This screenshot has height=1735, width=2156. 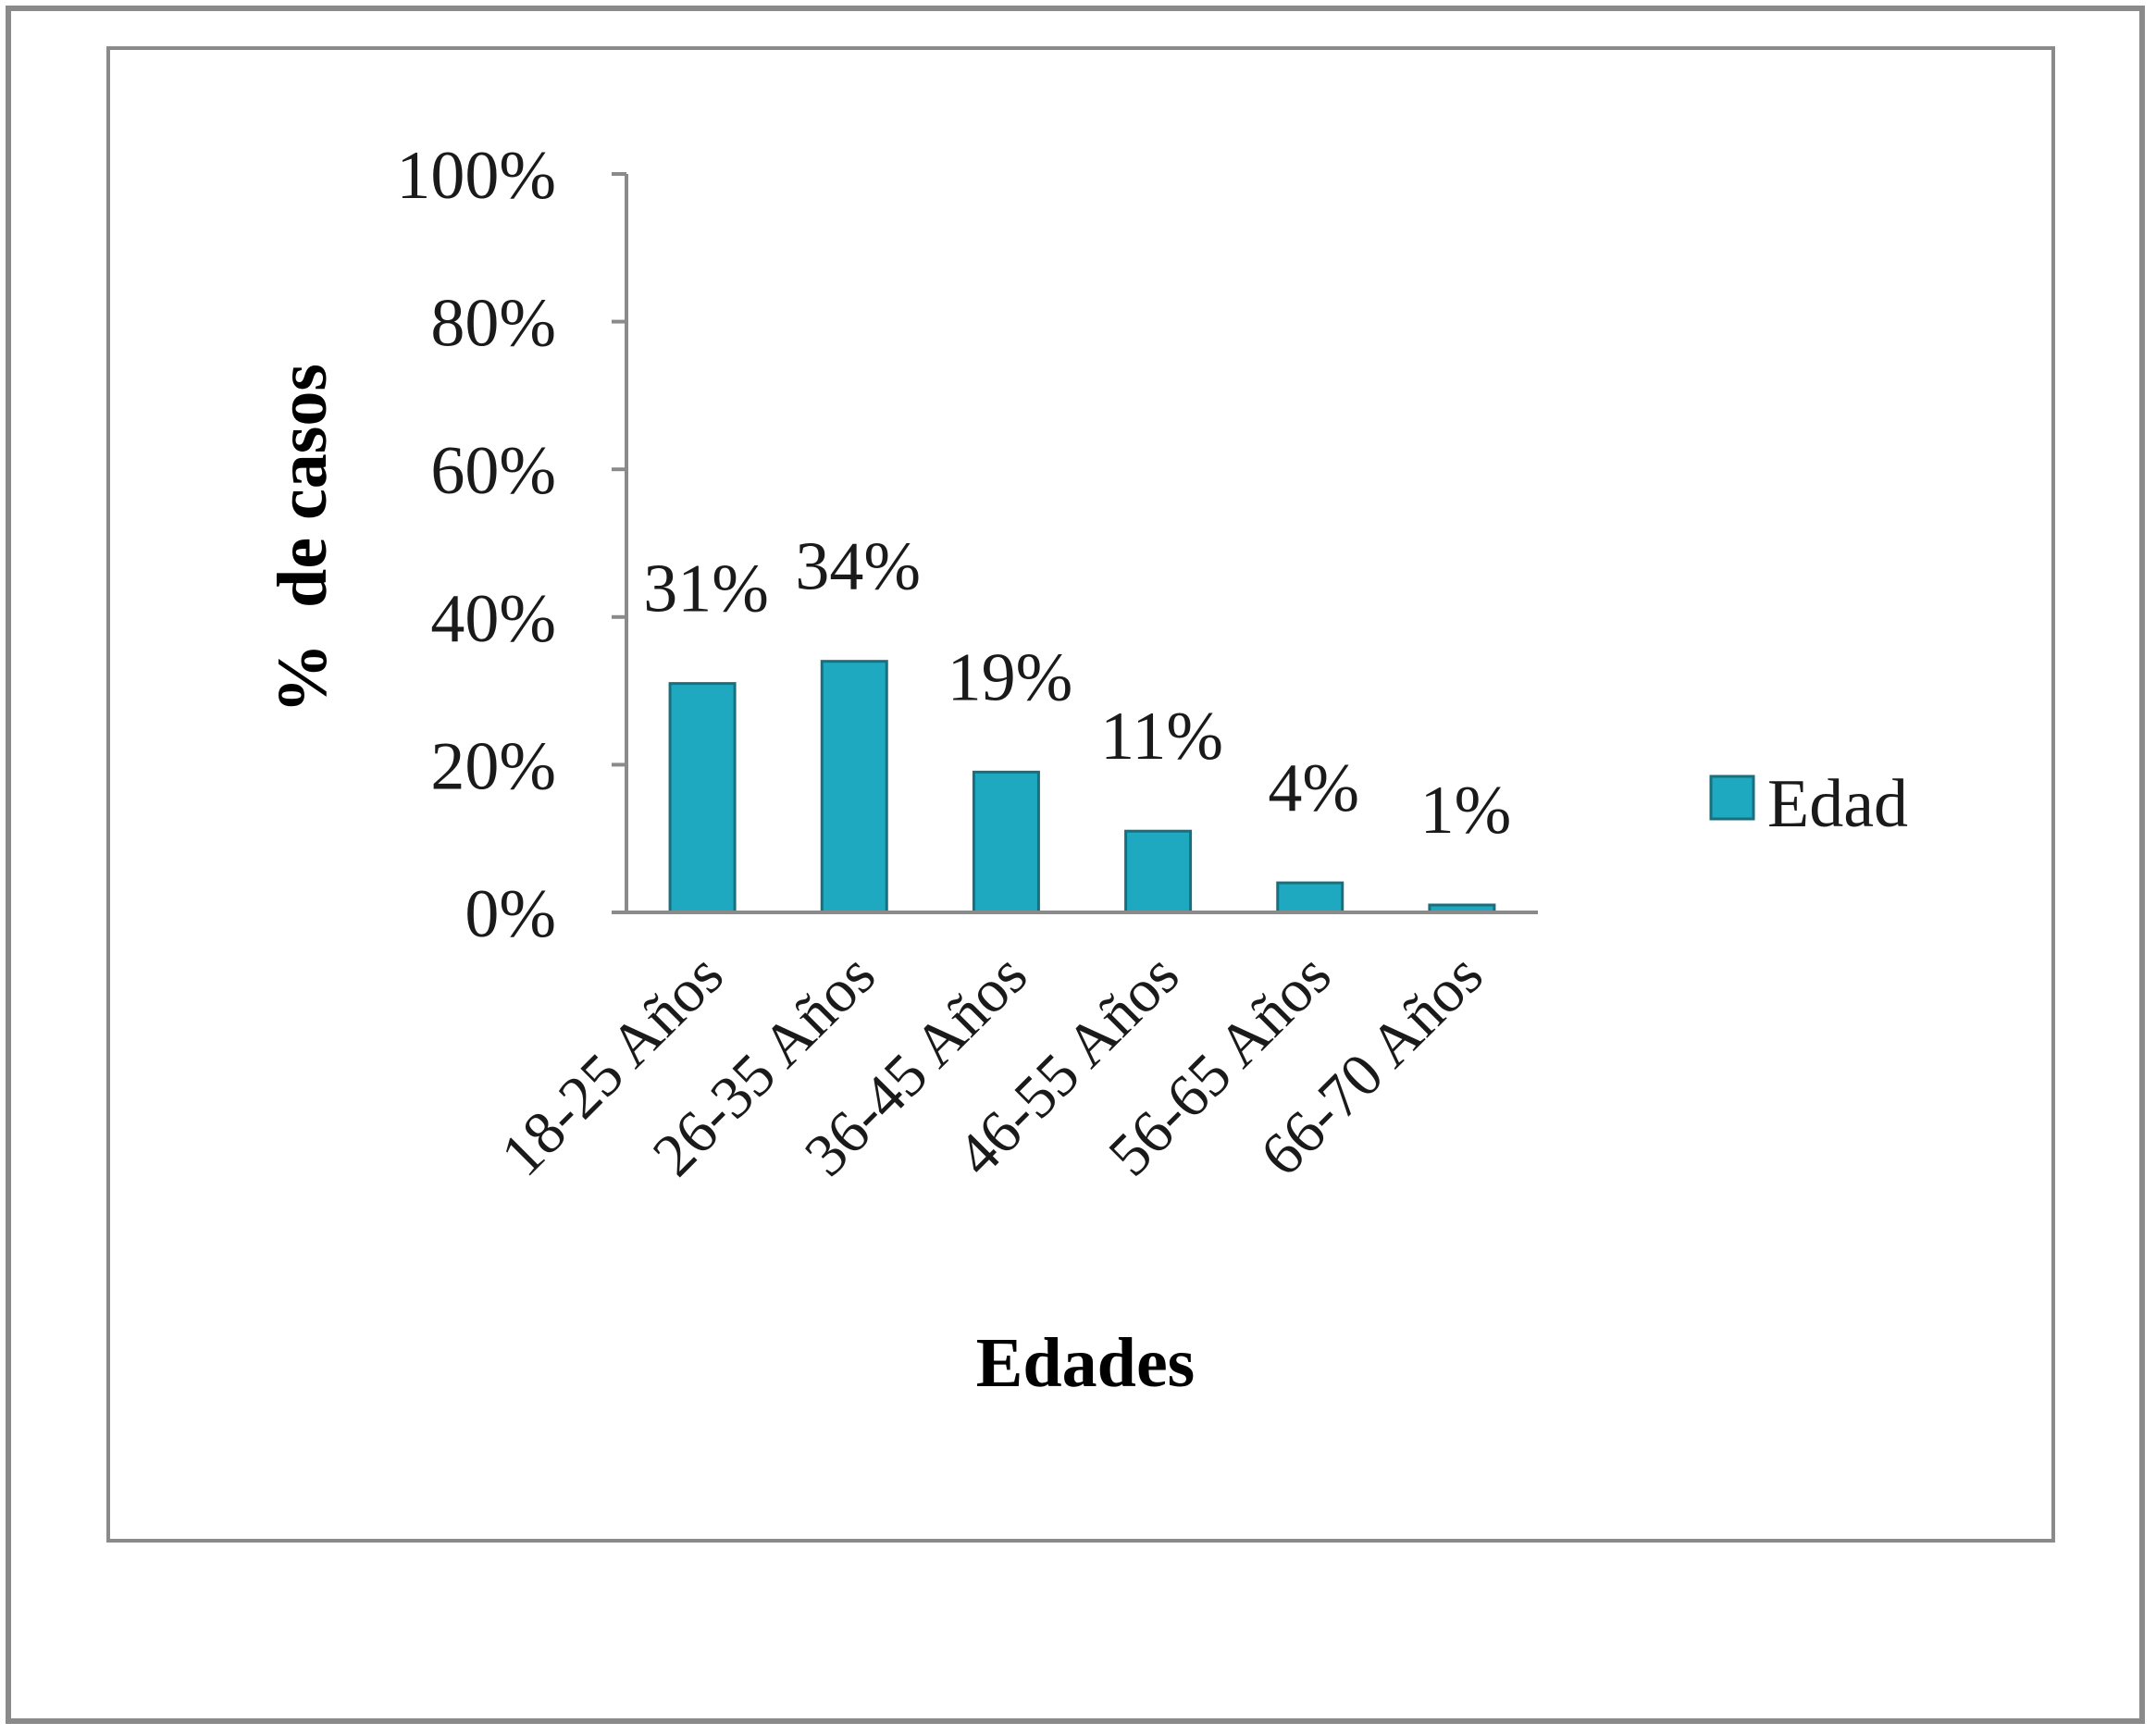 I want to click on data-labels: 31% 34% 19% 11% 4% 1%, so click(x=1077, y=689).